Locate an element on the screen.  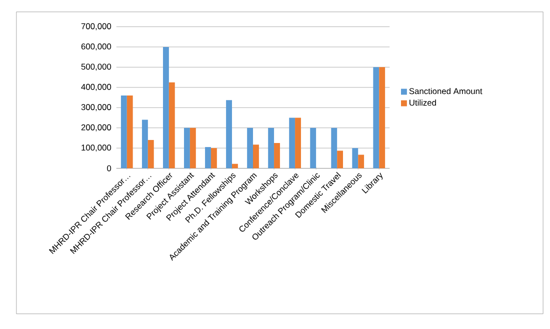
y-tick-label: 0 is located at coordinates (109, 168).